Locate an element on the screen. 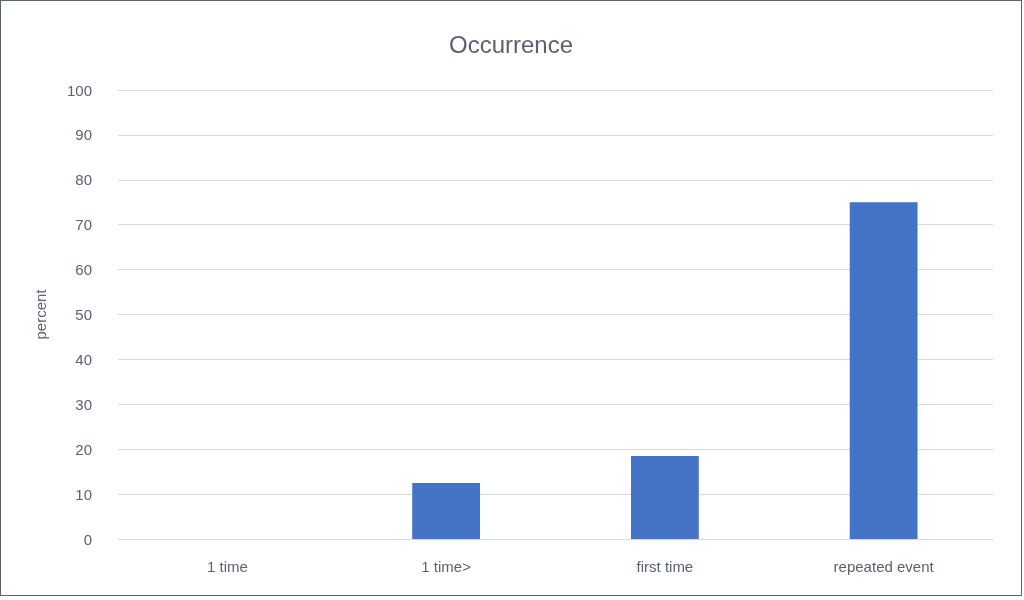 This screenshot has width=1024, height=600. y-tick-label: 10 is located at coordinates (83, 494).